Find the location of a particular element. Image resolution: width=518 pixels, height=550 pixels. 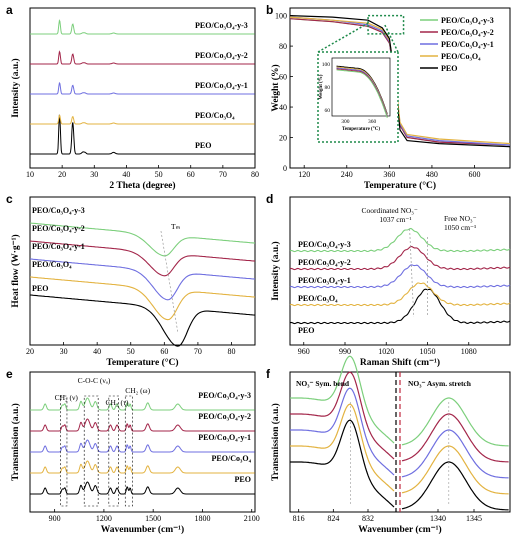

y-axis-label: Weight (%) is located at coordinates (275, 87).